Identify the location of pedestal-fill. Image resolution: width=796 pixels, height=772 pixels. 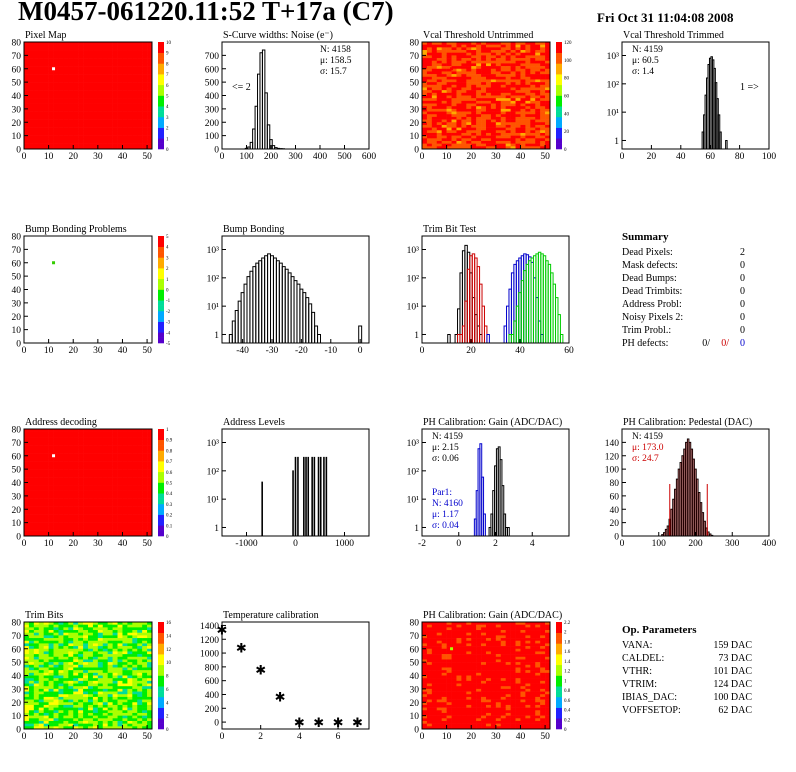
(675, 512).